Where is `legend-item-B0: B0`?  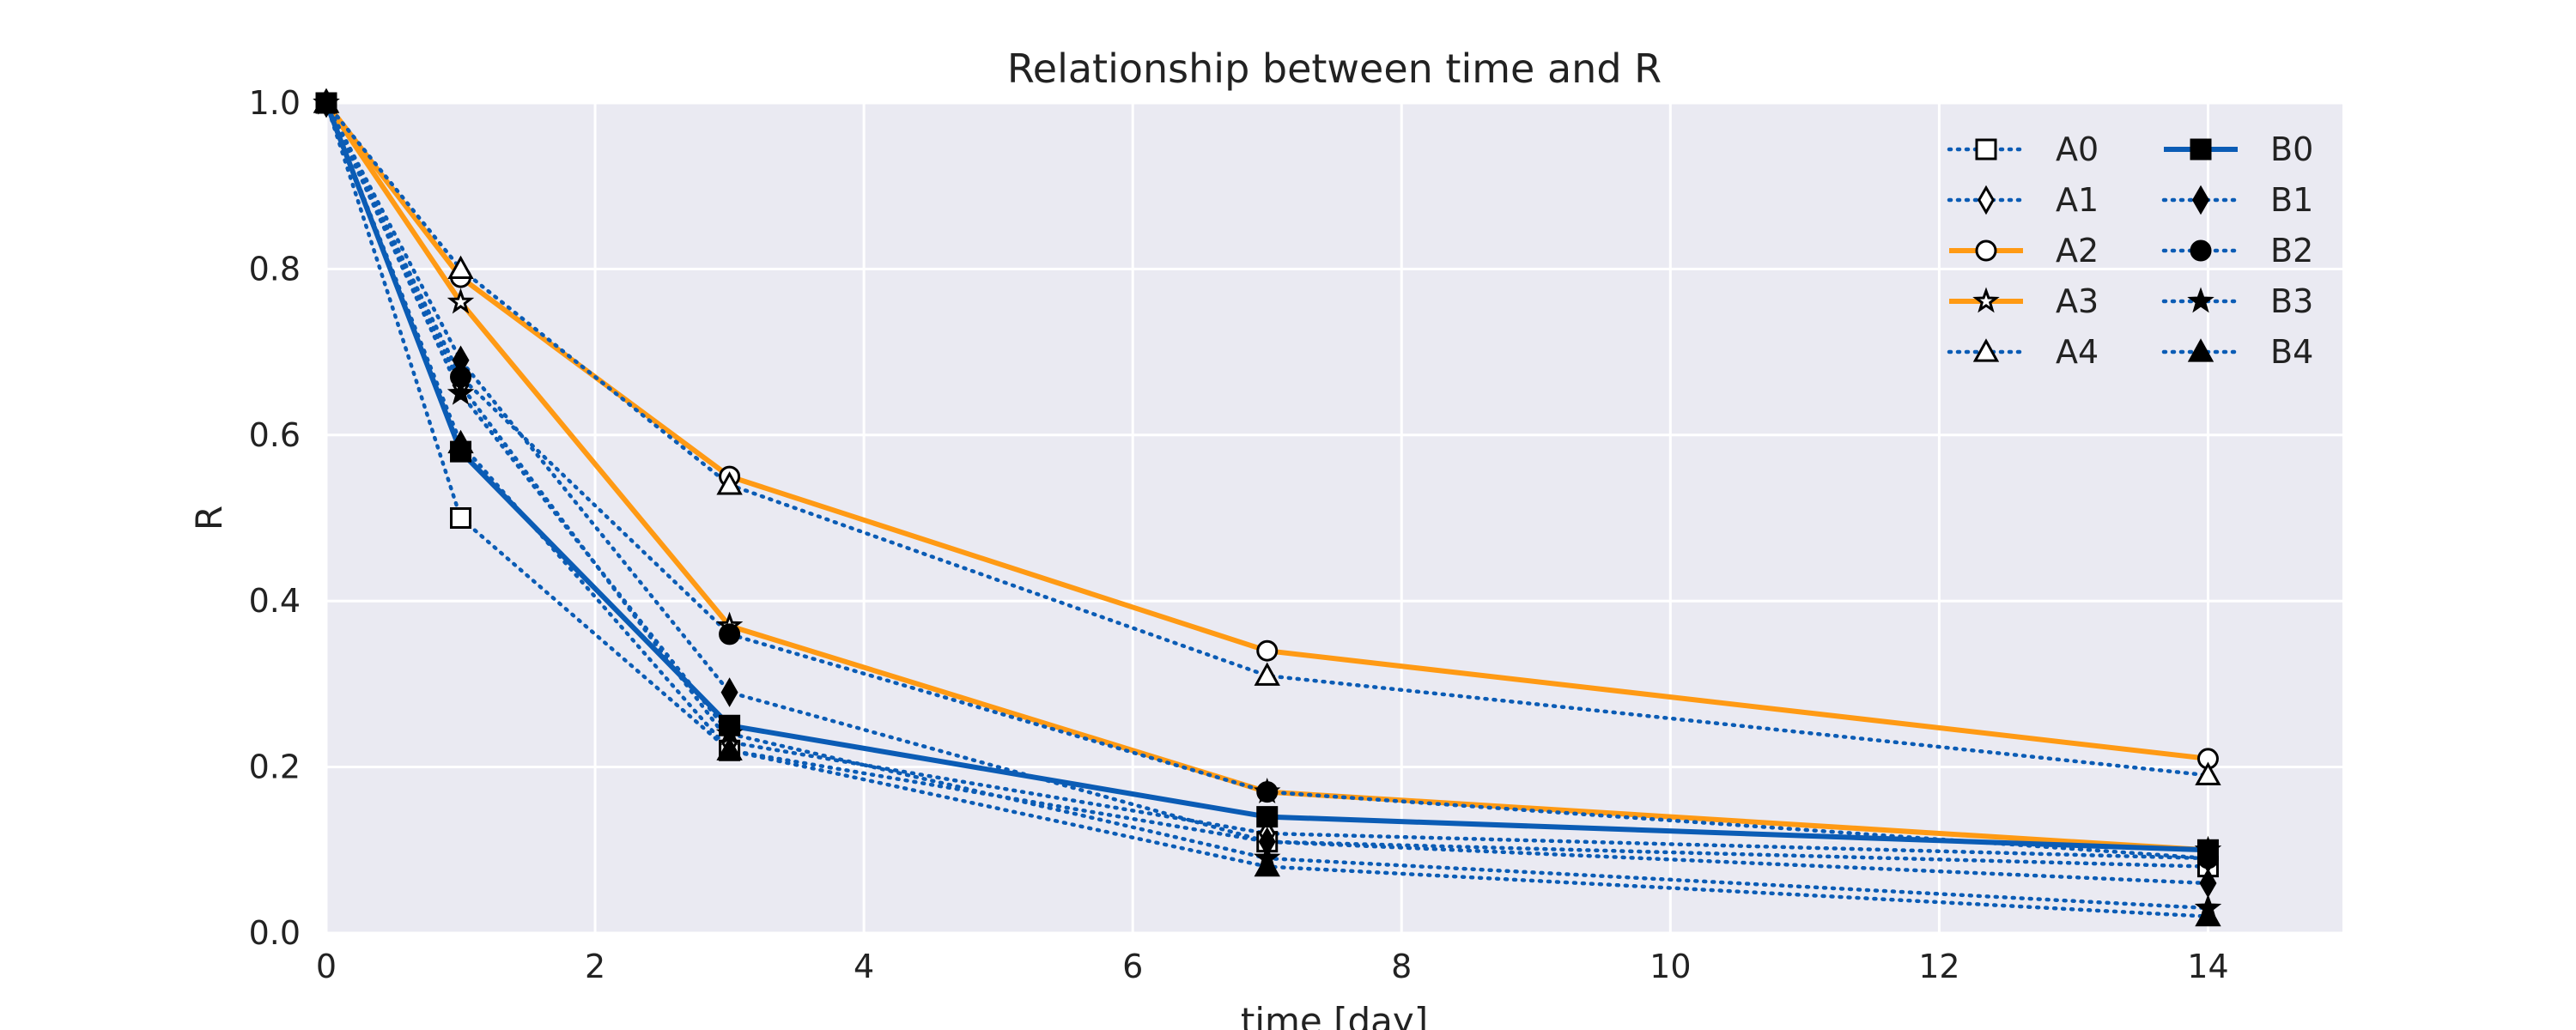
legend-item-B0: B0 is located at coordinates (2238, 149).